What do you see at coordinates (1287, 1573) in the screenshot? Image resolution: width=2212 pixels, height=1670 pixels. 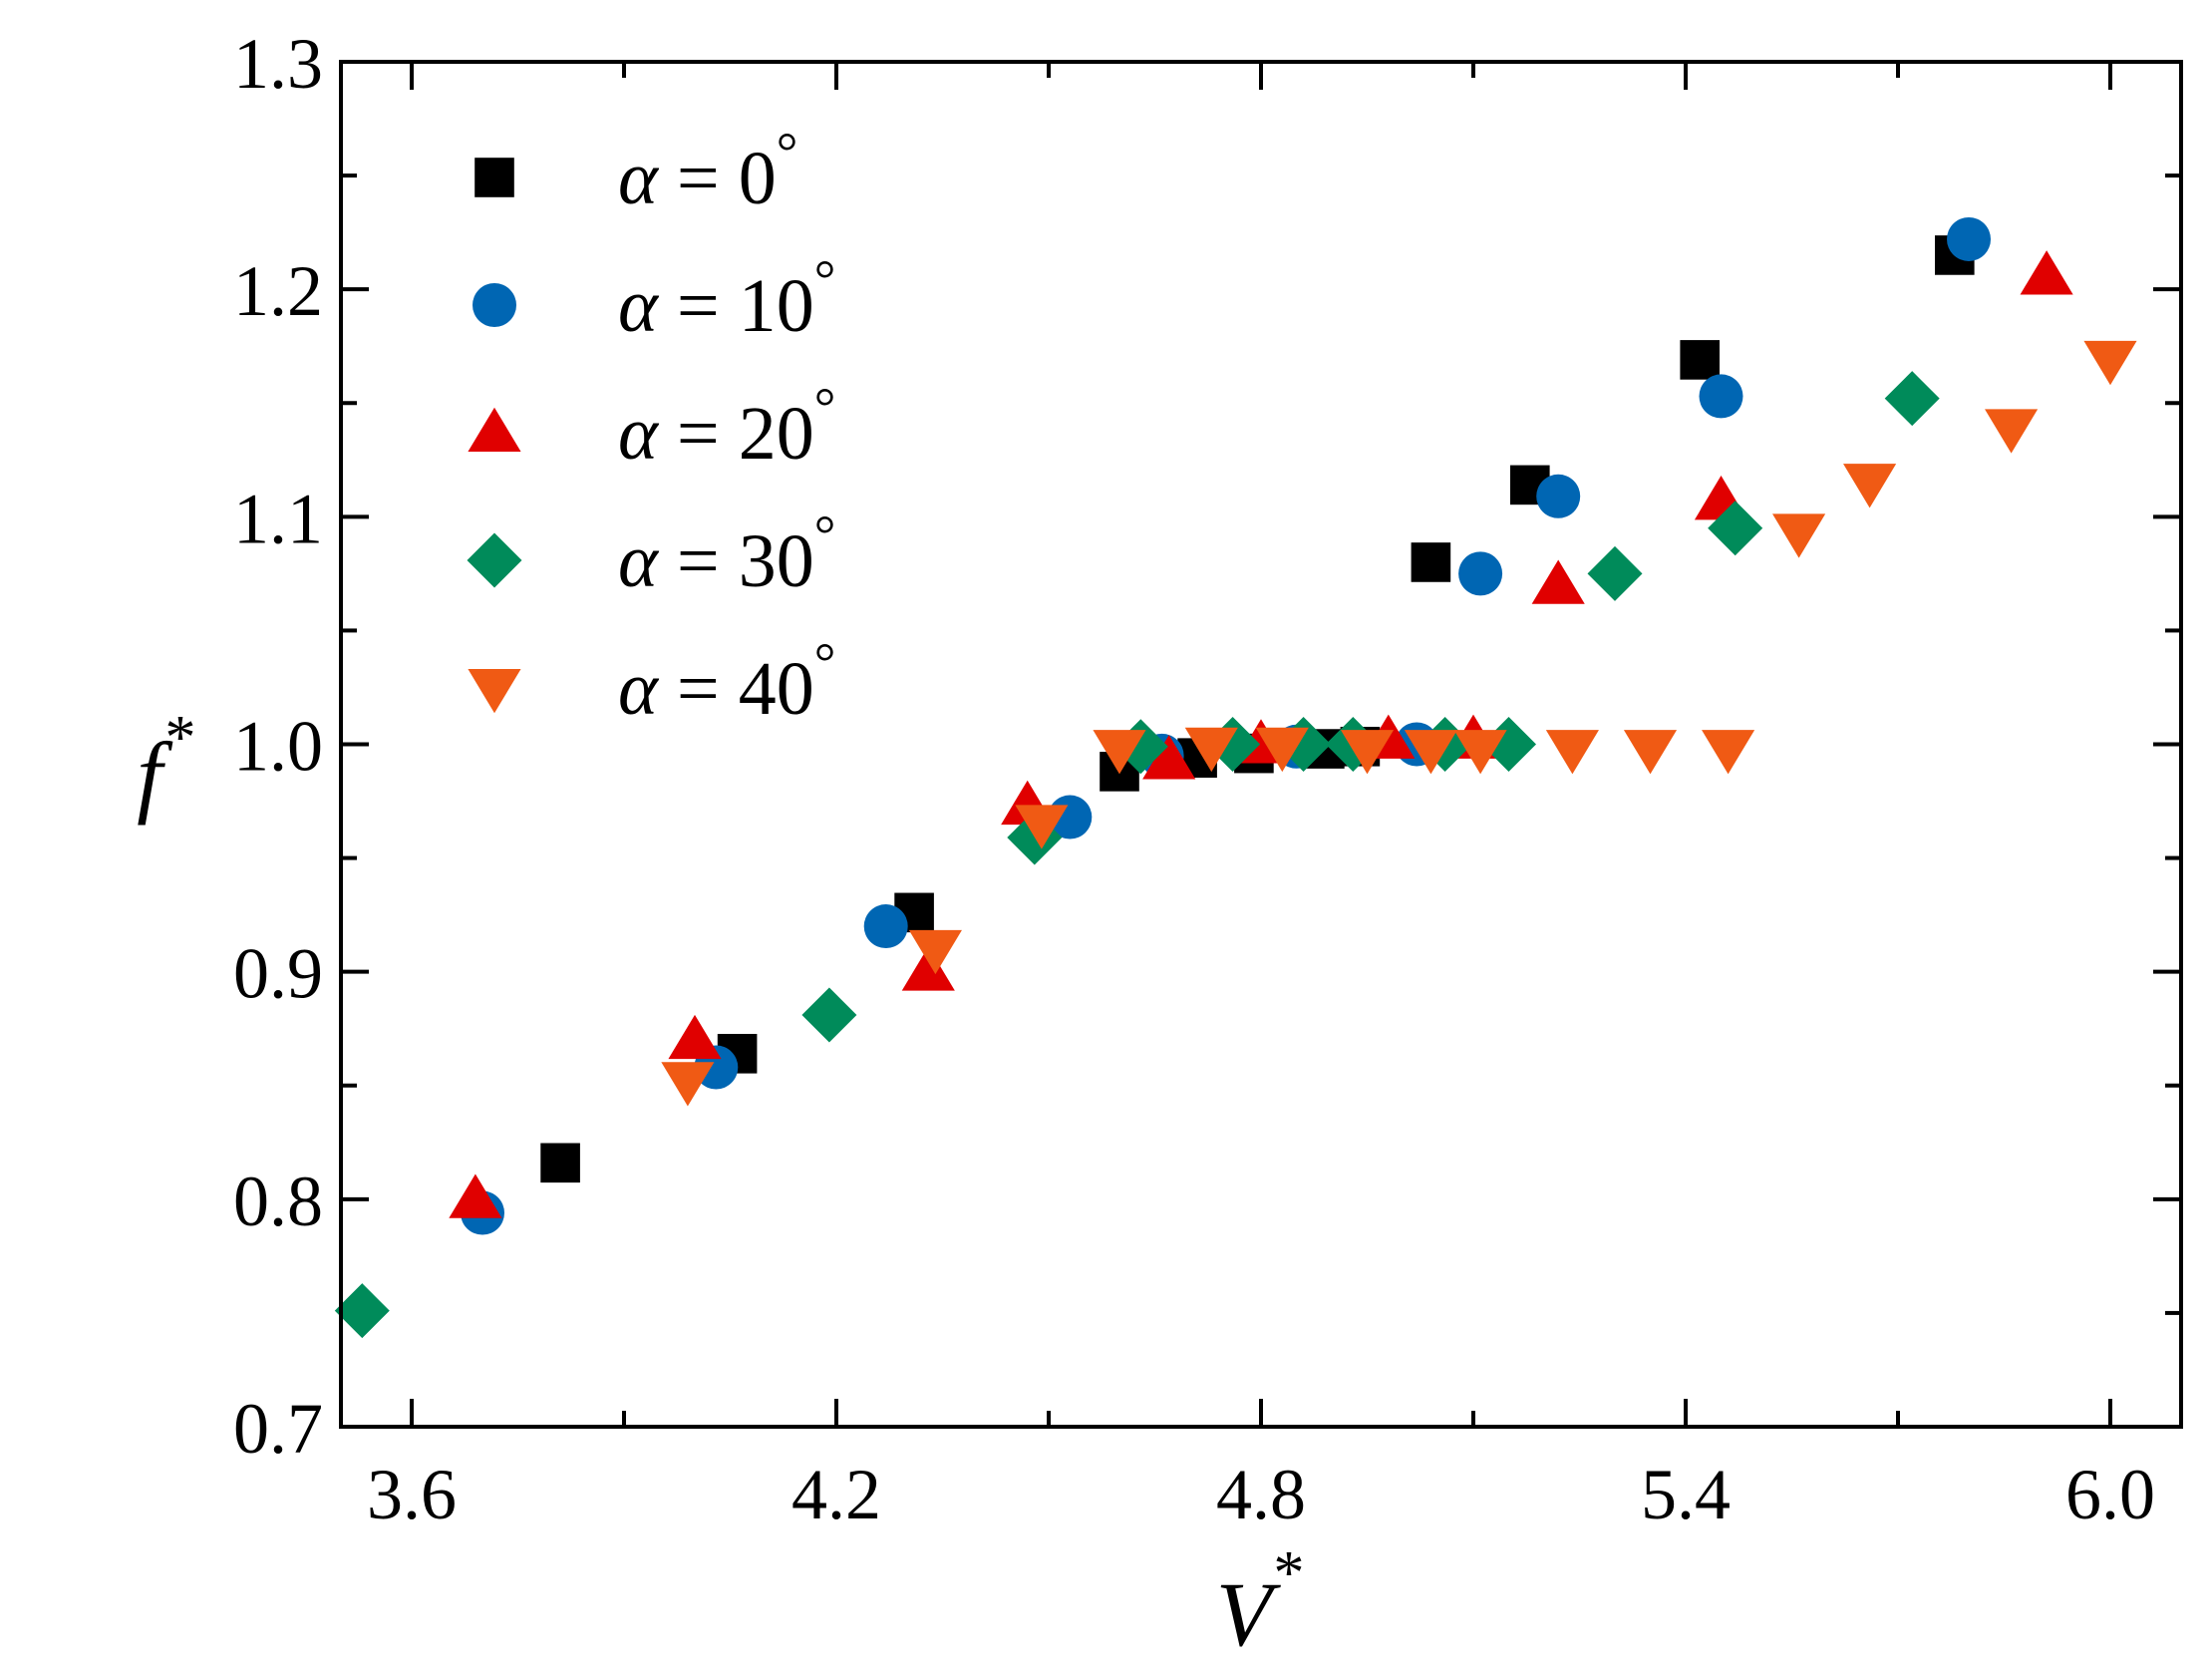 I see `x-axis-label-superscript: *` at bounding box center [1287, 1573].